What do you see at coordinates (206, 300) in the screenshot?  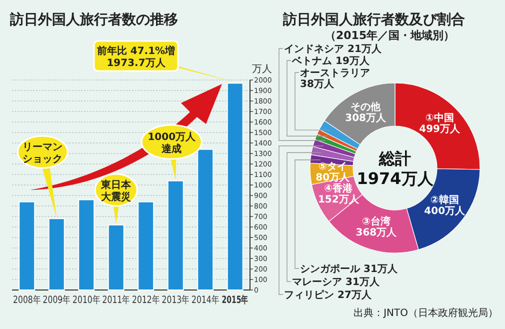 I see `x-tick-label: 2014年` at bounding box center [206, 300].